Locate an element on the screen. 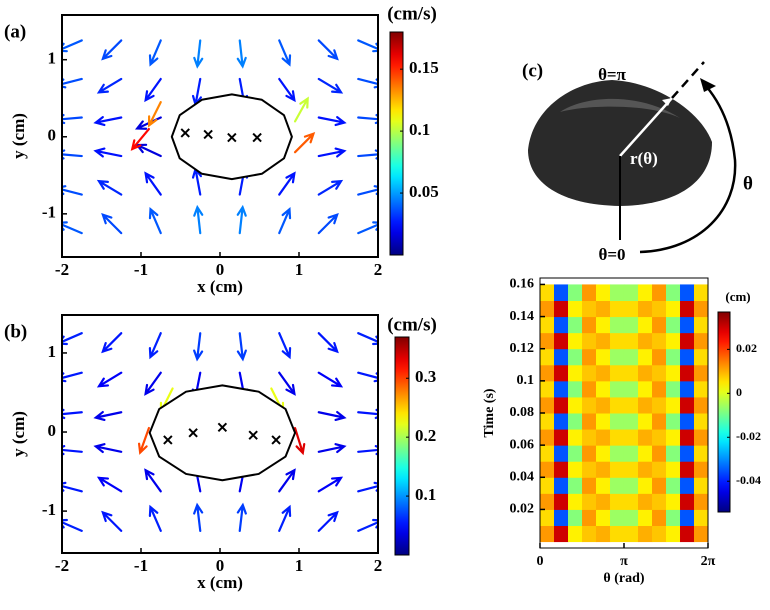 The image size is (770, 610). y-tick-label: 0.1 is located at coordinates (526, 380).